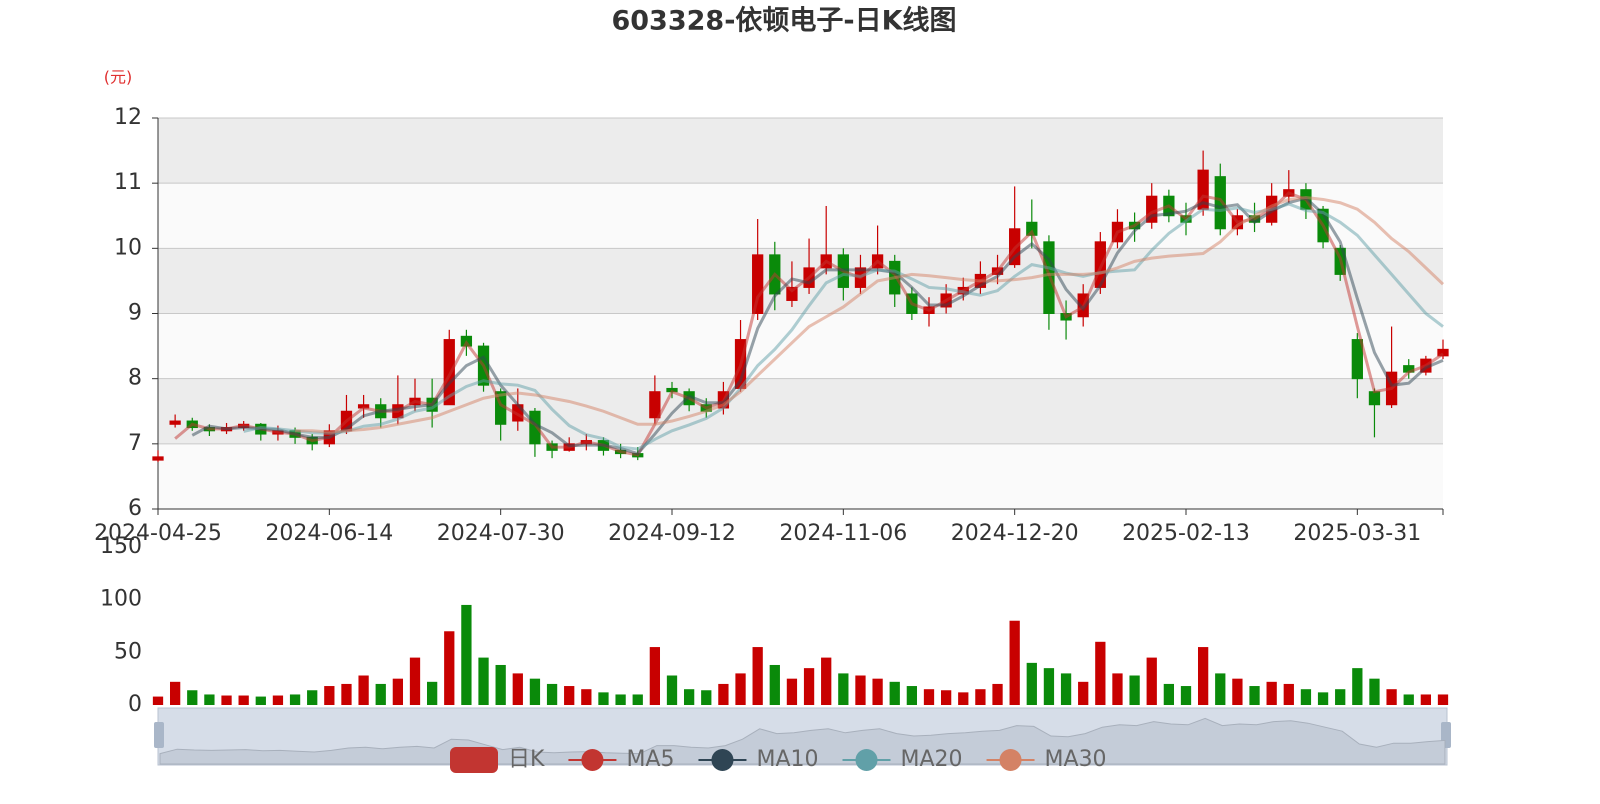 This screenshot has height=804, width=1600. I want to click on zoom-handle, so click(159, 735).